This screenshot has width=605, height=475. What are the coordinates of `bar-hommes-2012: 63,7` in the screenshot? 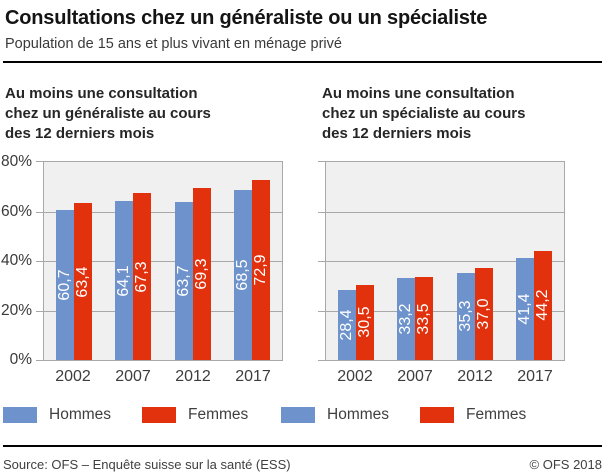 It's located at (183, 281).